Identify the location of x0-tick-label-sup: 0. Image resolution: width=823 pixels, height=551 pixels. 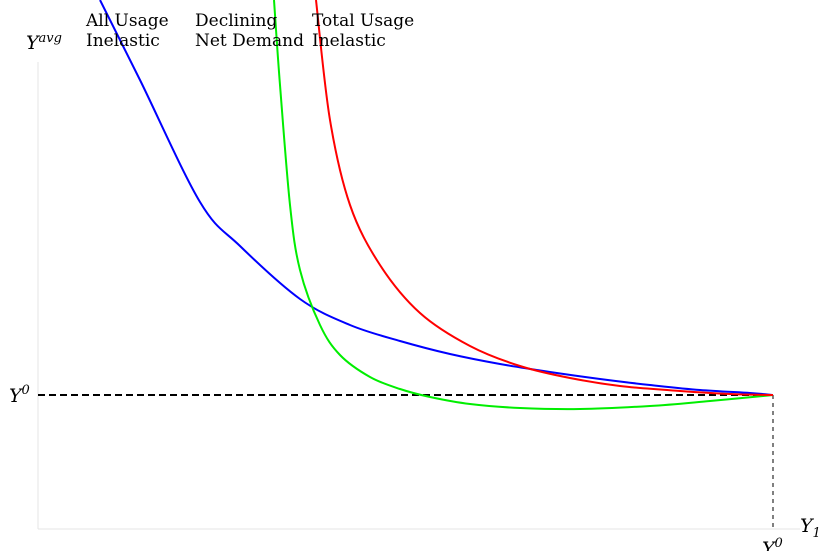
(779, 543).